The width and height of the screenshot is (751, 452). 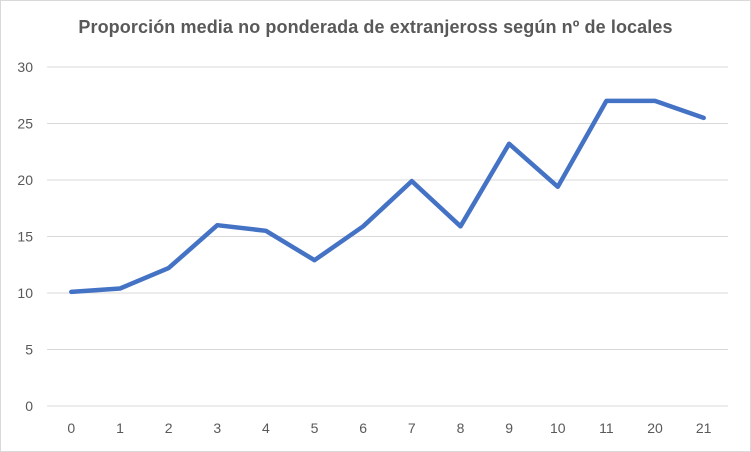 I want to click on x-tick-label: 9, so click(x=509, y=428).